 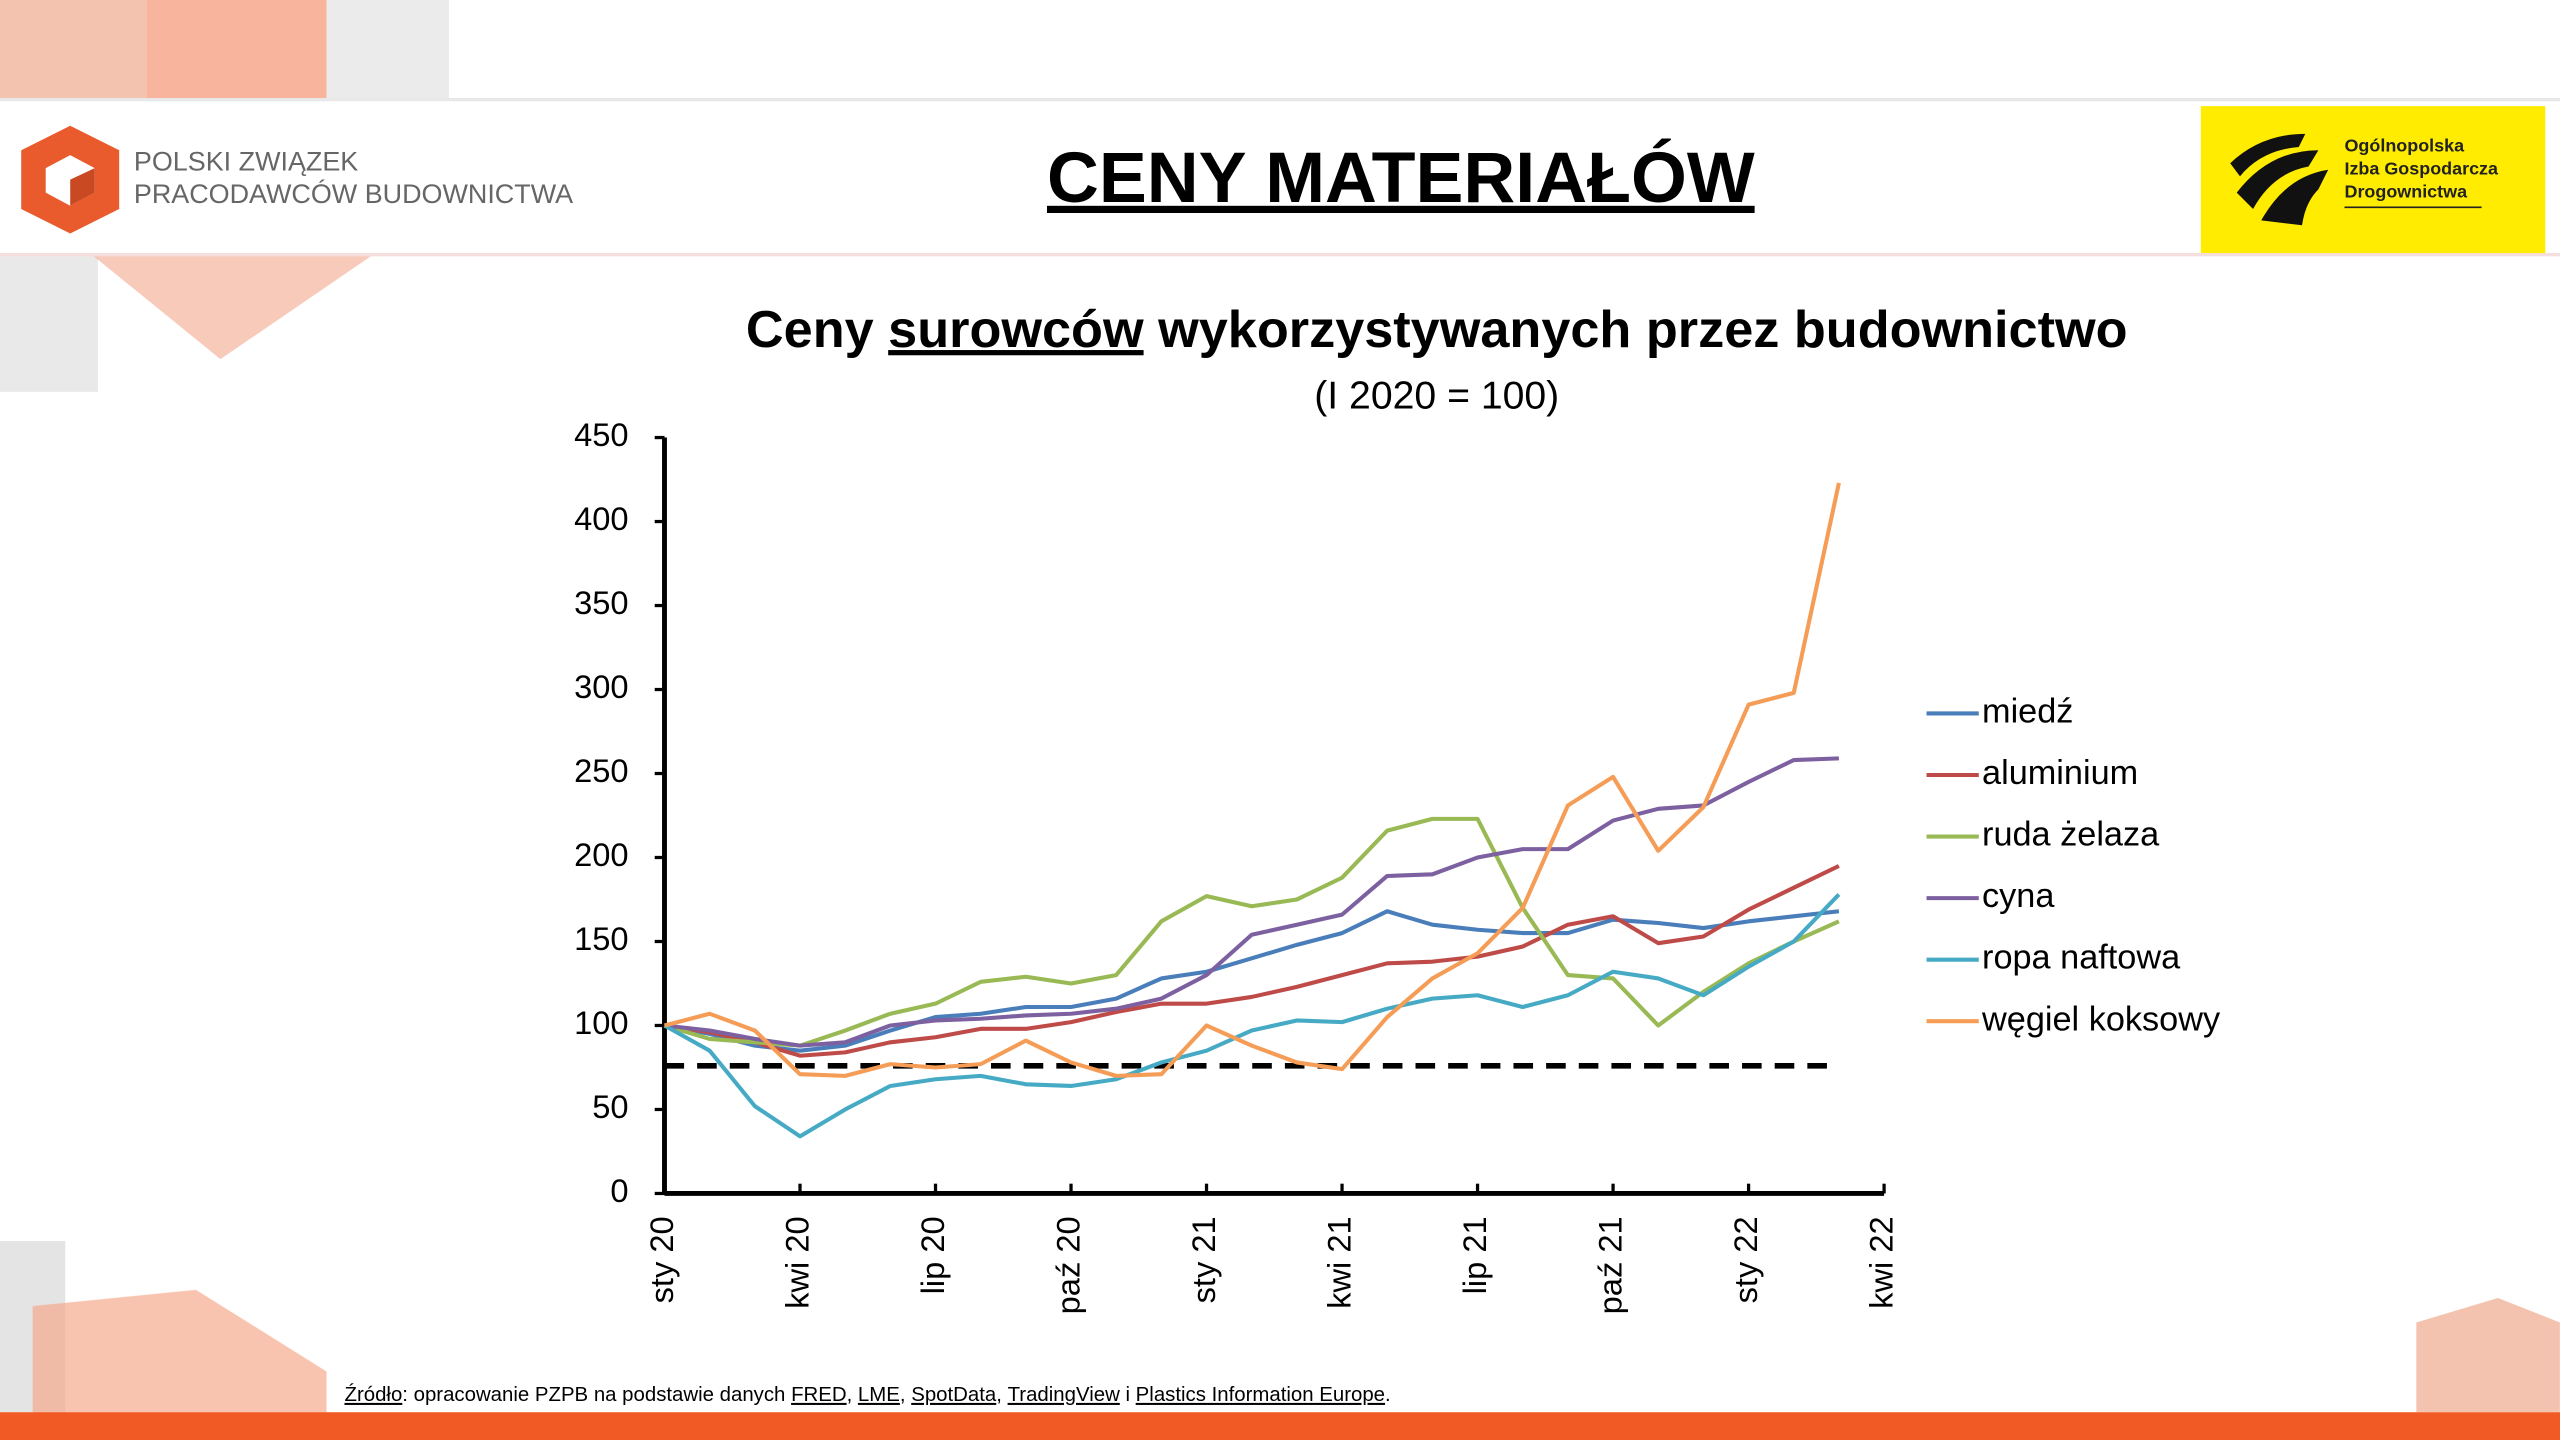 What do you see at coordinates (1881, 1262) in the screenshot?
I see `x-tick-label: kwi 22` at bounding box center [1881, 1262].